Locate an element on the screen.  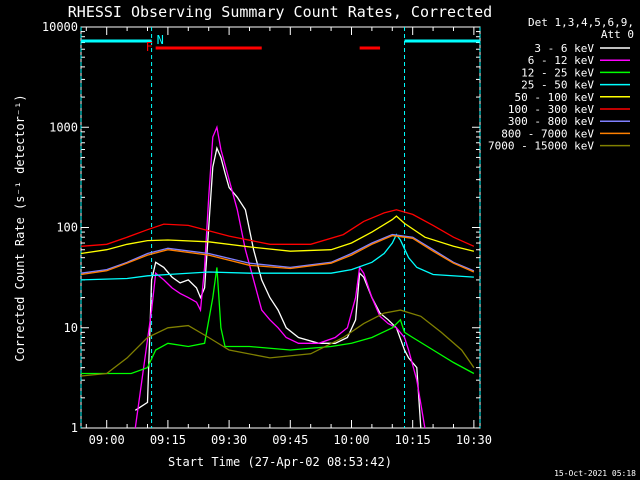
night-flag-label: N is located at coordinates (160, 40).